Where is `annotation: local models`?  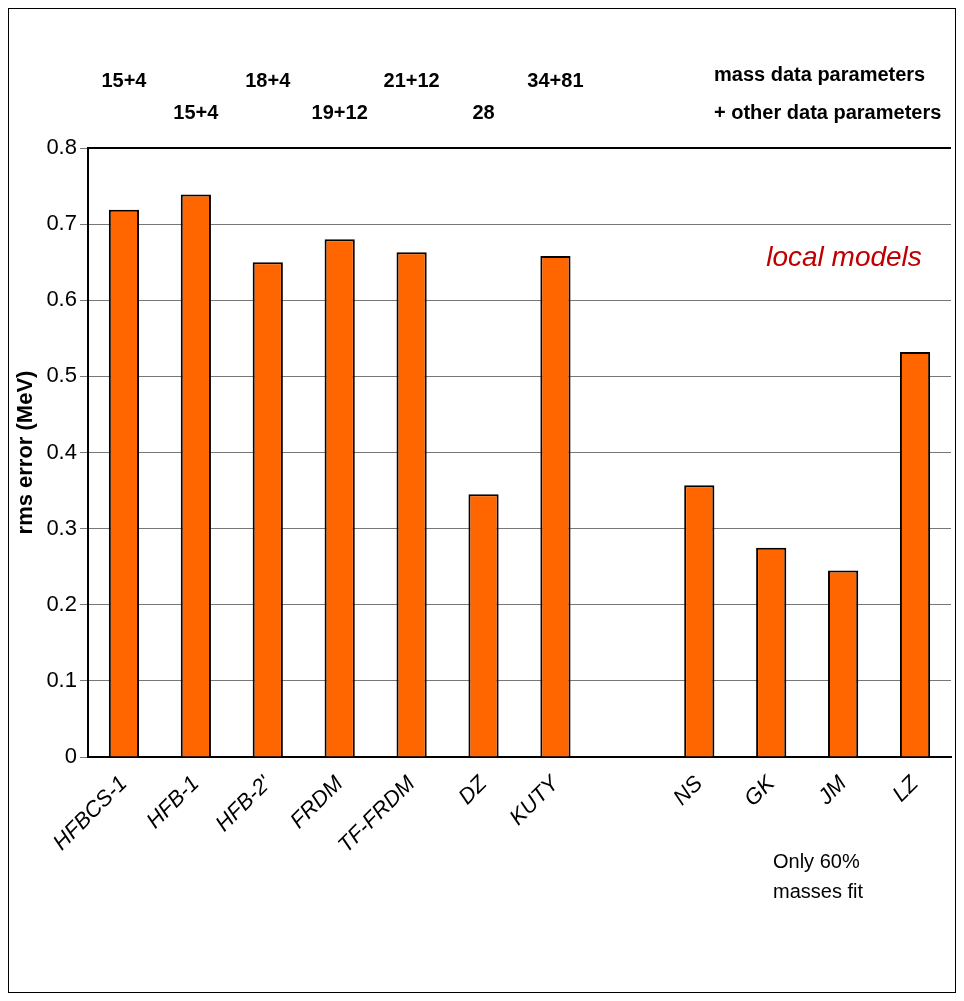 annotation: local models is located at coordinates (844, 257).